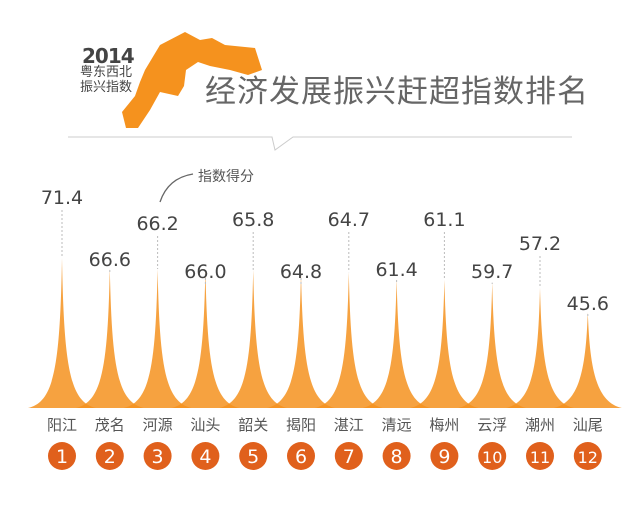 The image size is (640, 522). Describe the element at coordinates (349, 220) in the screenshot. I see `value-label: 64.7` at that location.